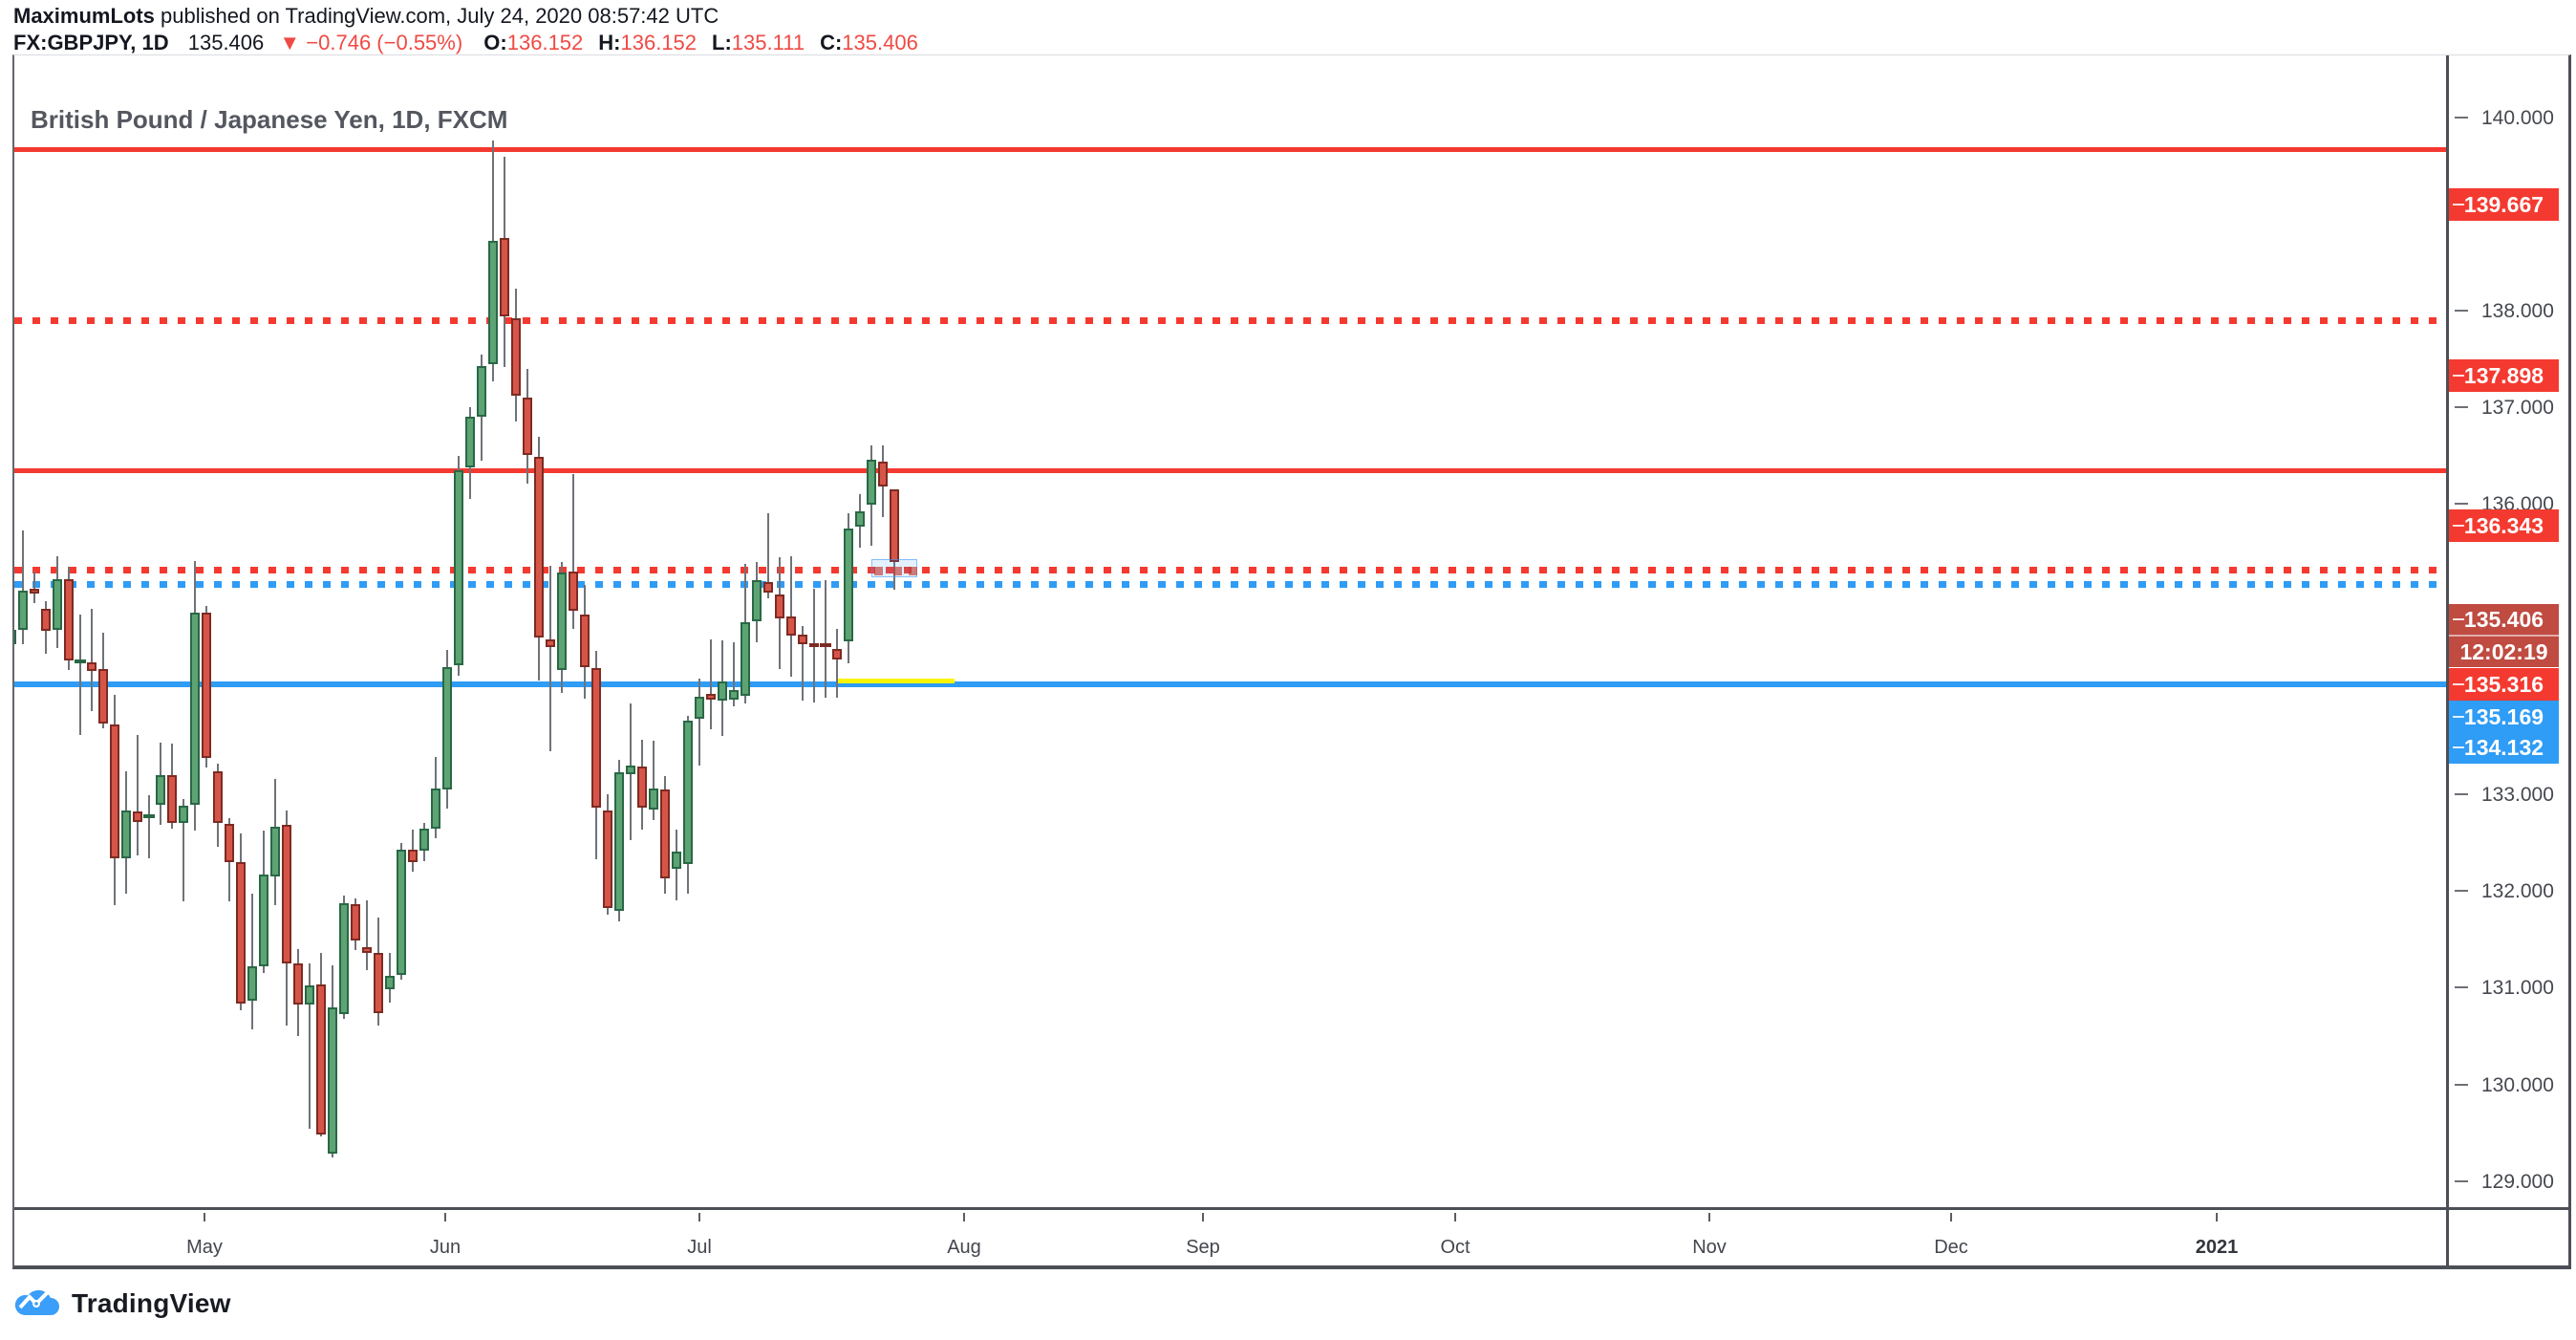 The image size is (2576, 1340). What do you see at coordinates (1291, 1208) in the screenshot?
I see `time-scale-border` at bounding box center [1291, 1208].